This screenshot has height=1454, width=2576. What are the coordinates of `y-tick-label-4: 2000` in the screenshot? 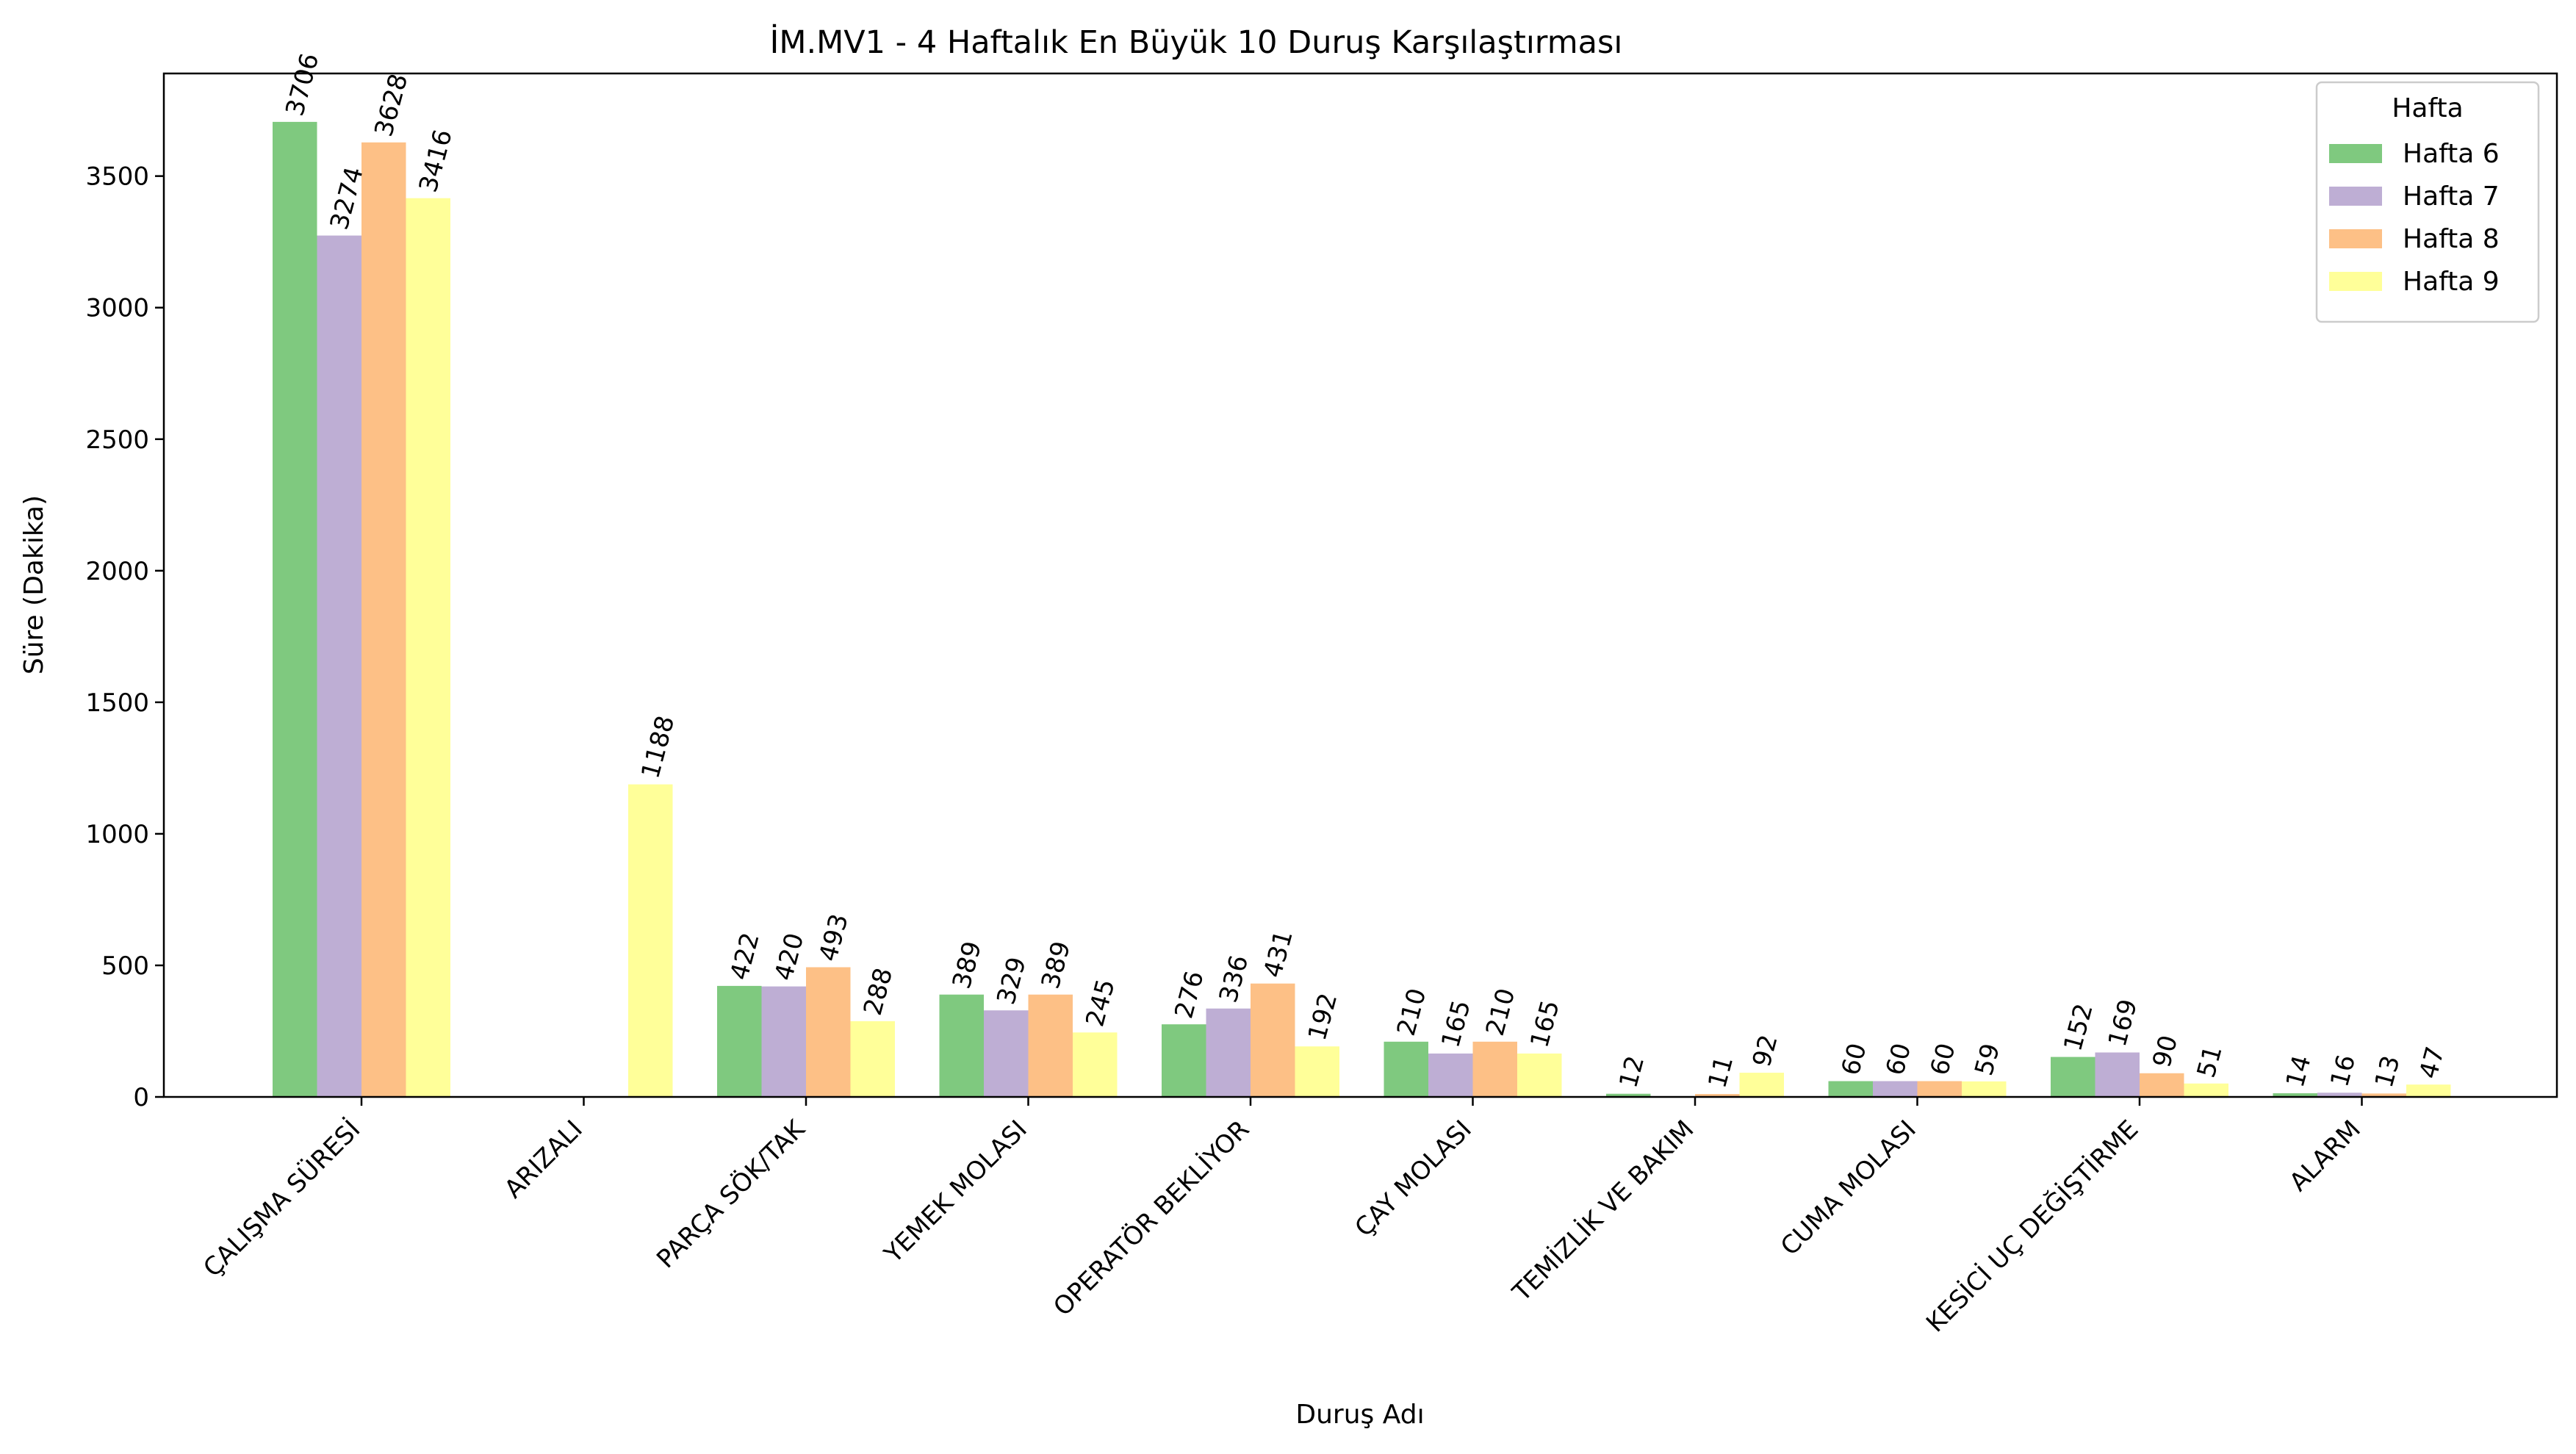 It's located at (117, 571).